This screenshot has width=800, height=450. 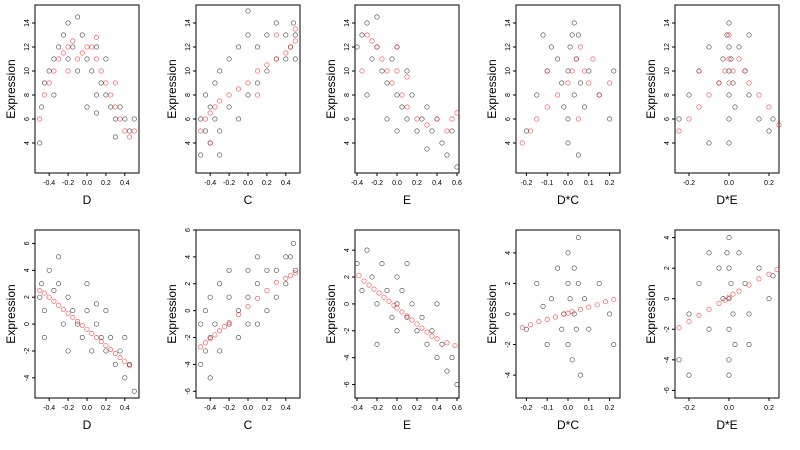 What do you see at coordinates (27, 71) in the screenshot?
I see `y-tick-label: 10` at bounding box center [27, 71].